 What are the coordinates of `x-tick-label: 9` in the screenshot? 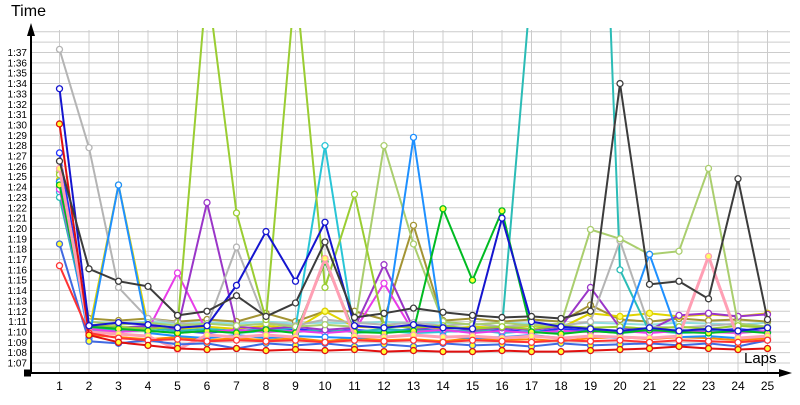 It's located at (295, 386).